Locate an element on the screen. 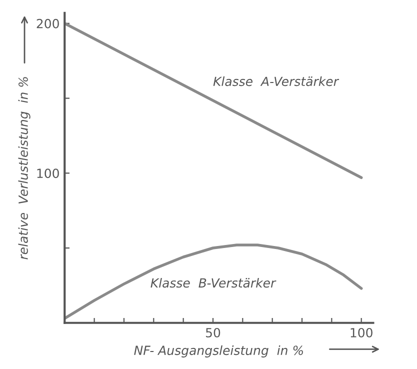 This screenshot has width=417, height=369. x-tick-label: 50 is located at coordinates (213, 333).